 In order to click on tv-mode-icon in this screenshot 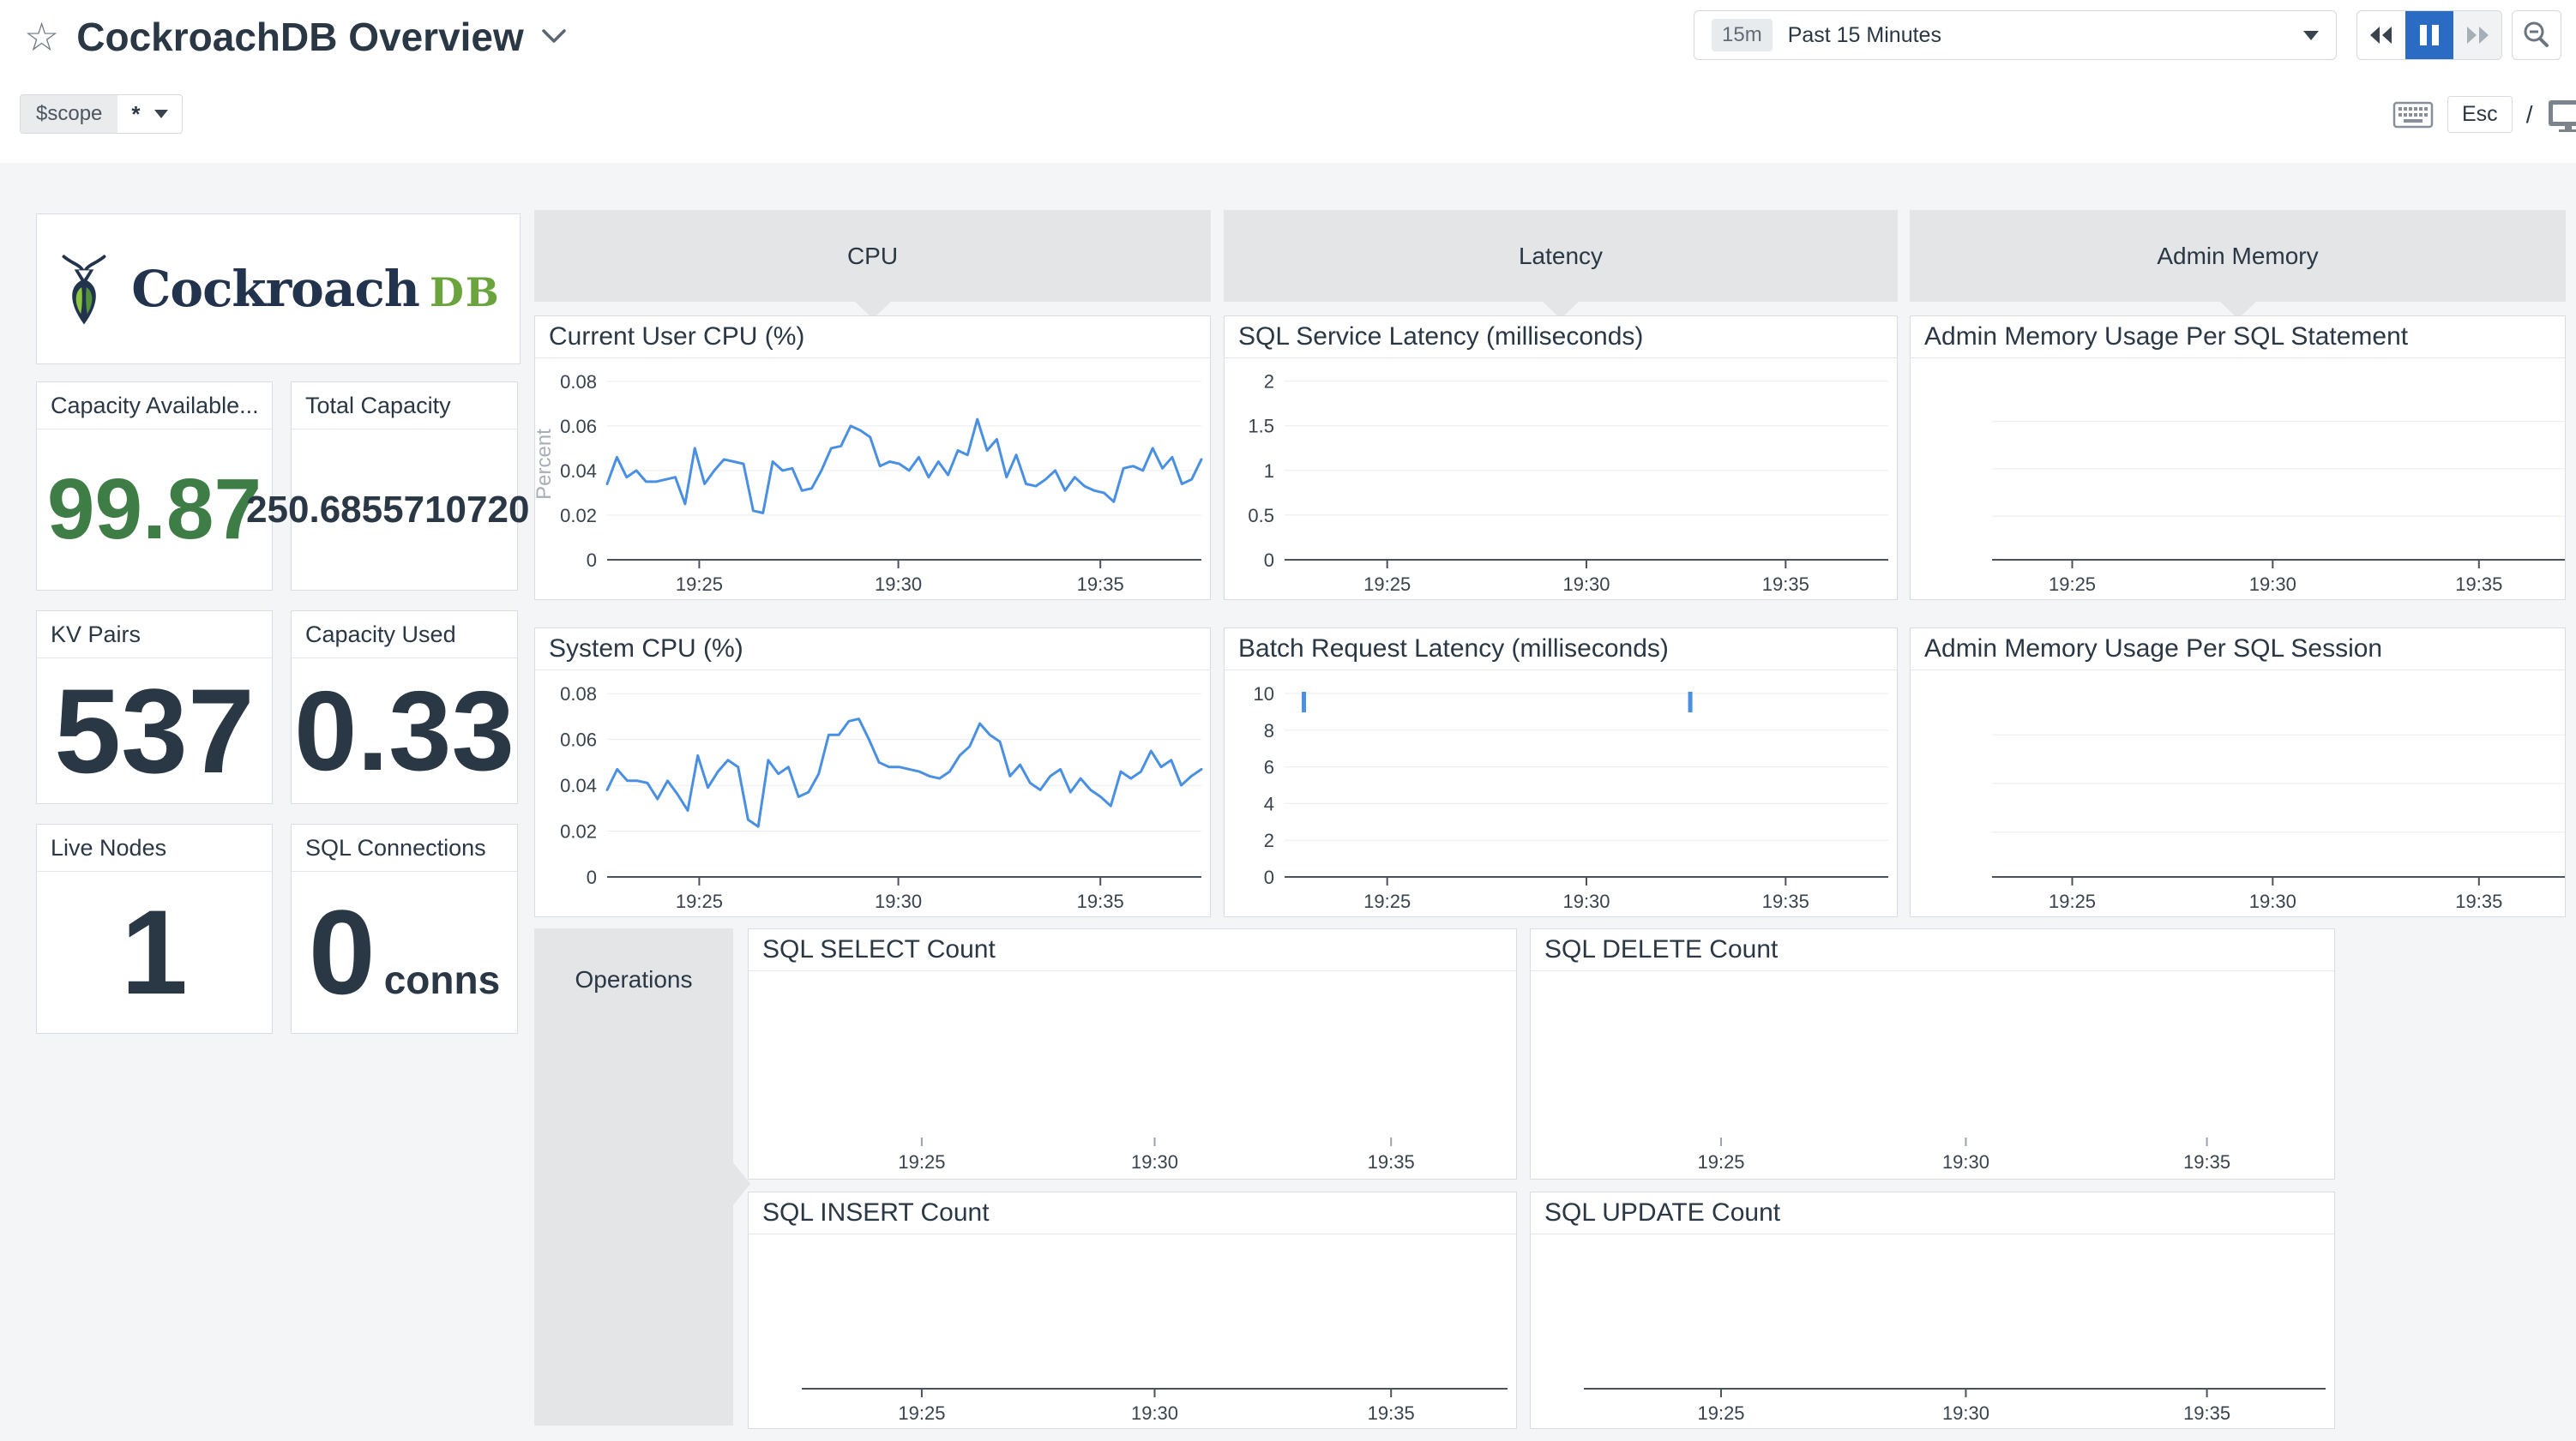, I will do `click(2561, 115)`.